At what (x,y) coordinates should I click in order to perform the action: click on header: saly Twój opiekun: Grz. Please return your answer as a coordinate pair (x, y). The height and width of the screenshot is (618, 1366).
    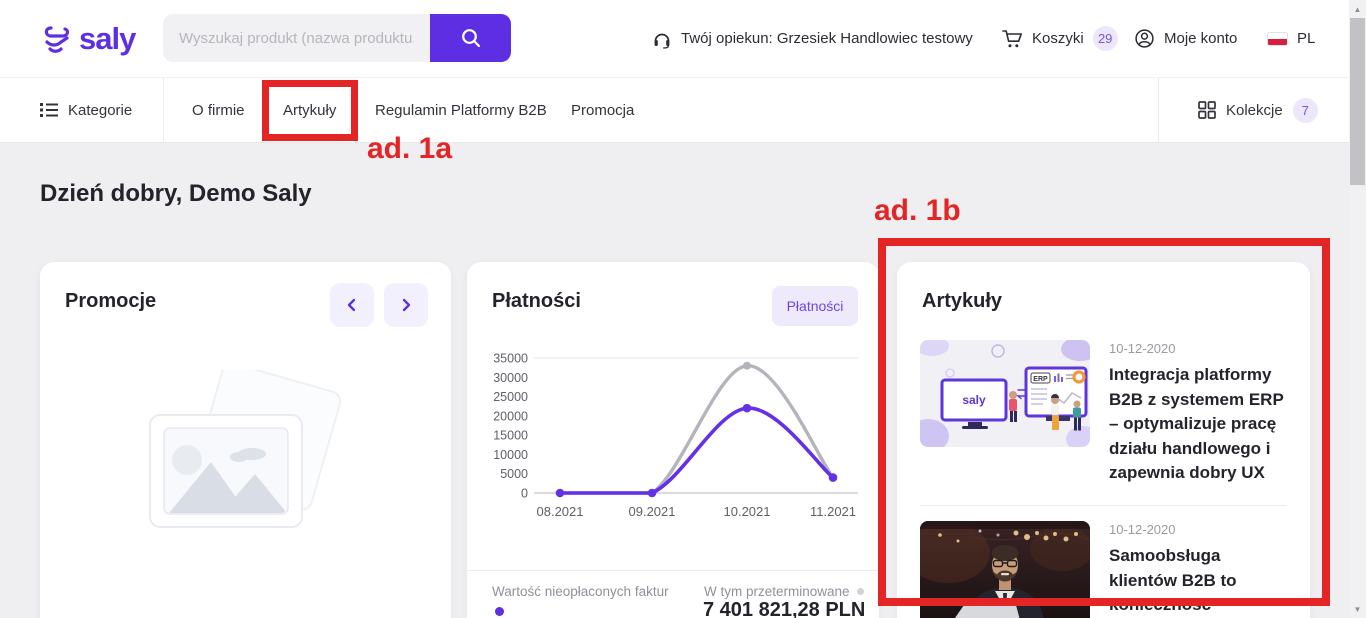
    Looking at the image, I should click on (683, 38).